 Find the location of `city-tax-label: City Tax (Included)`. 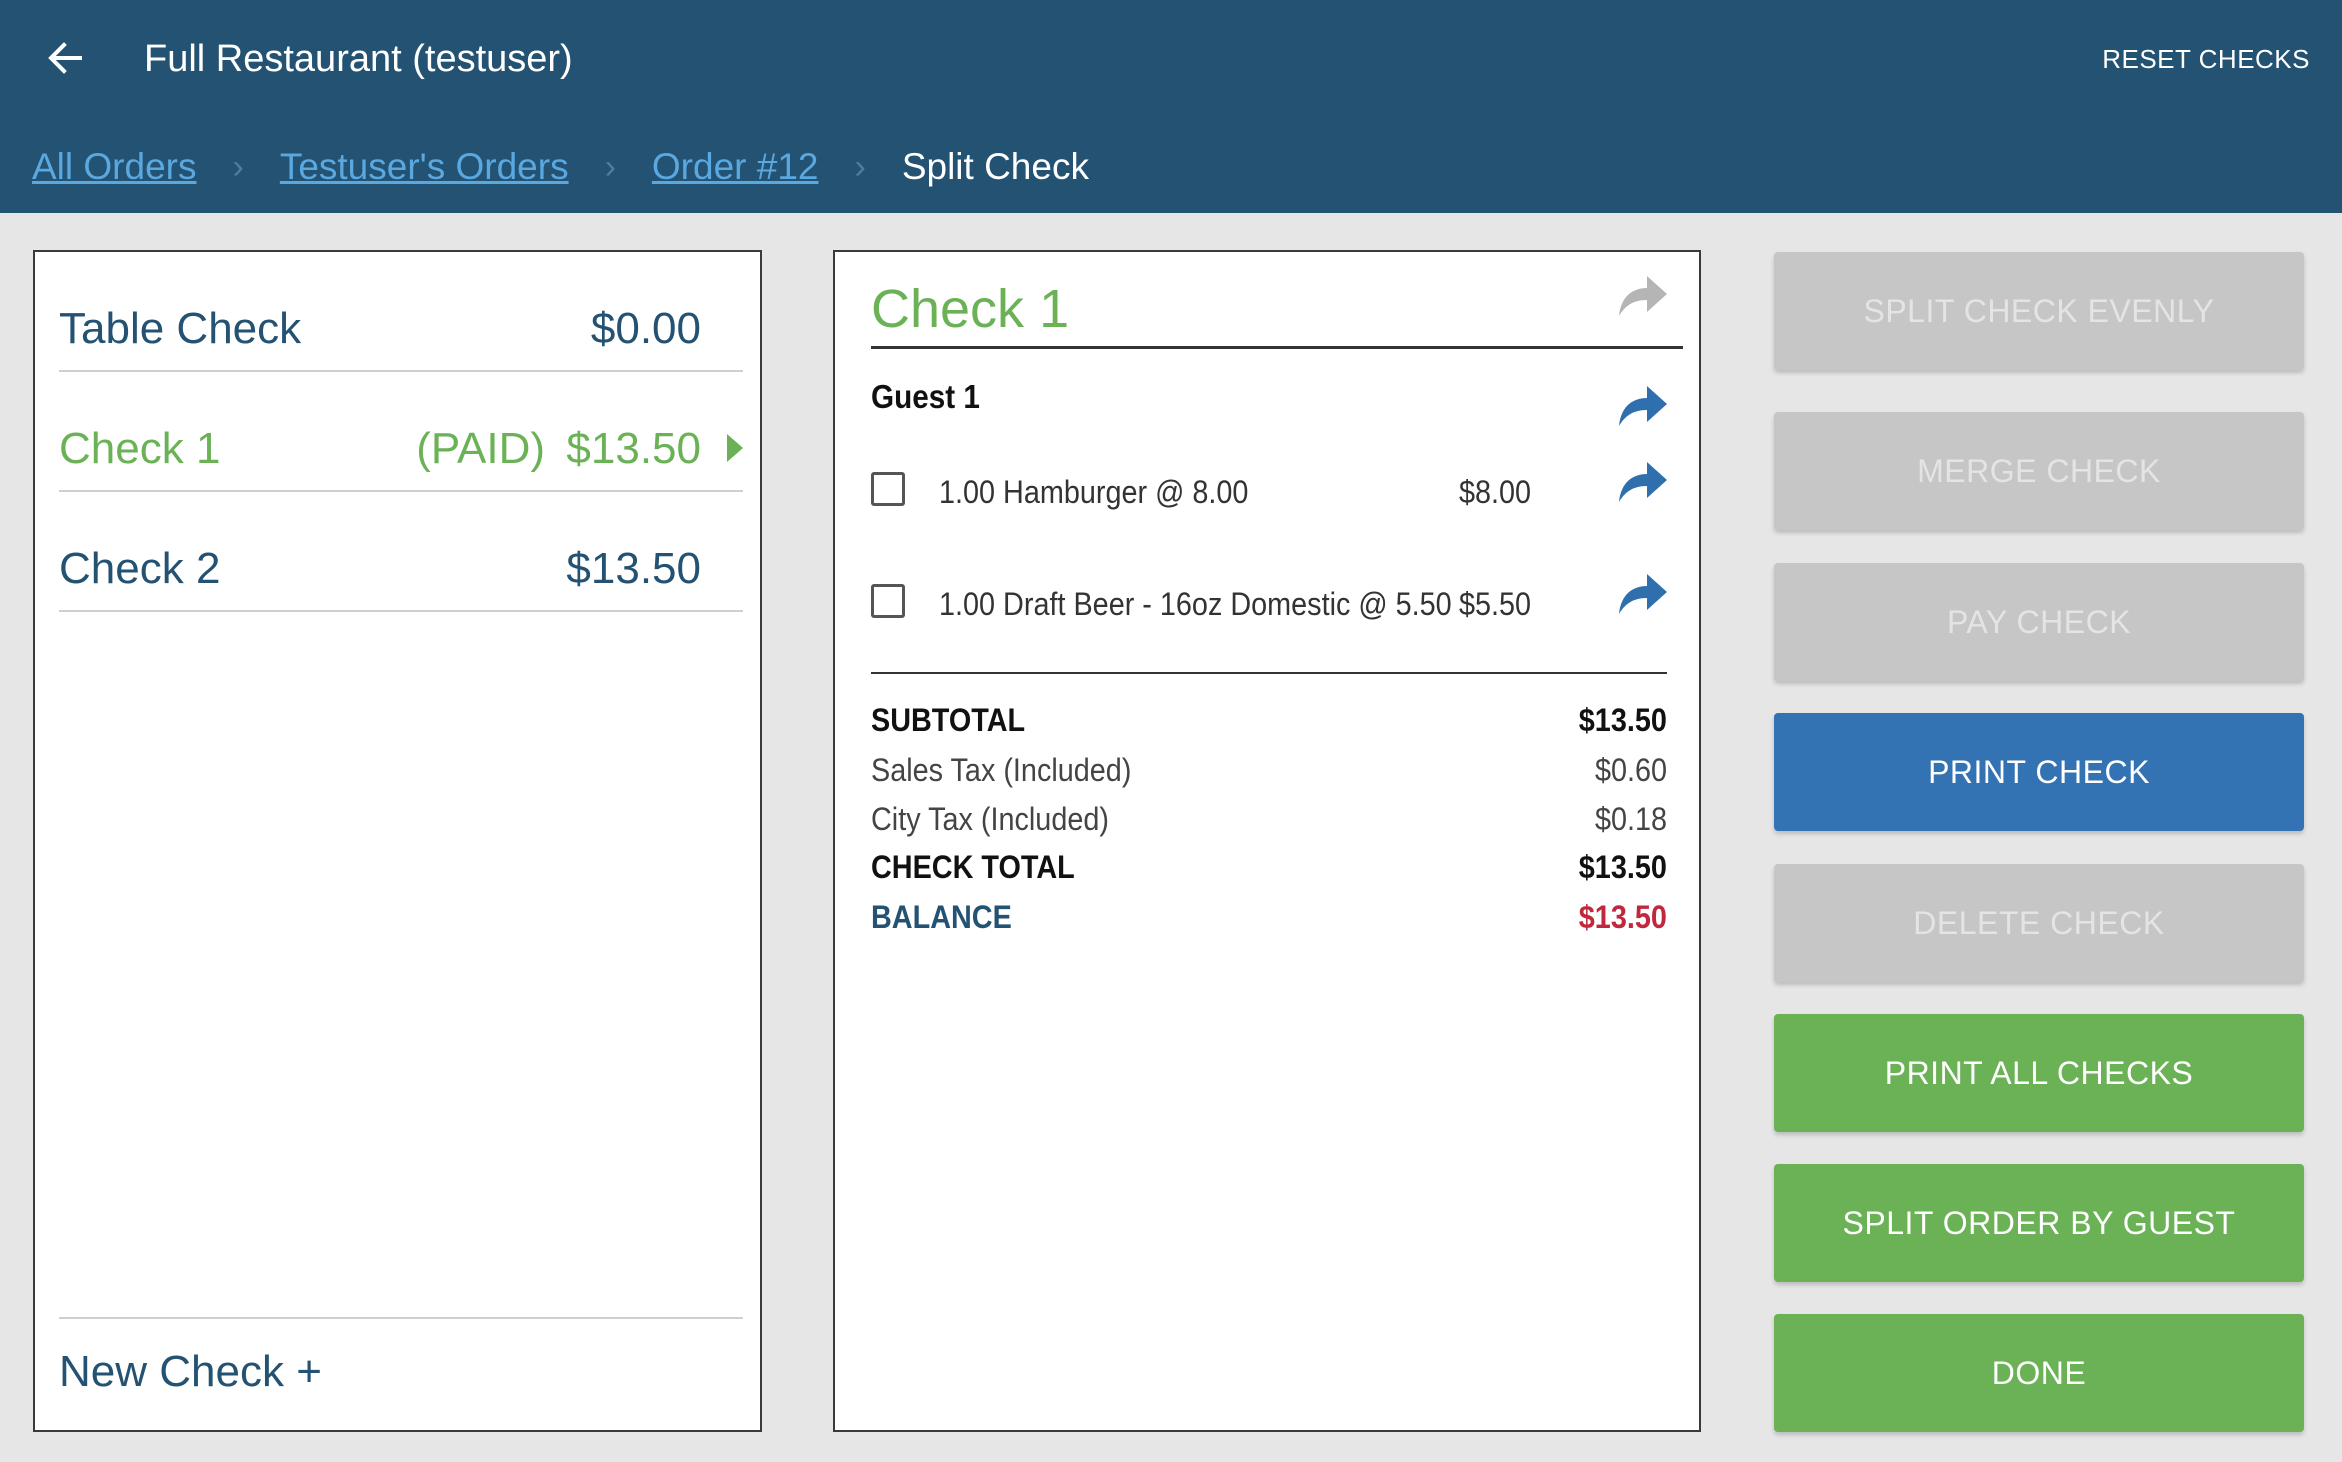

city-tax-label: City Tax (Included) is located at coordinates (990, 819).